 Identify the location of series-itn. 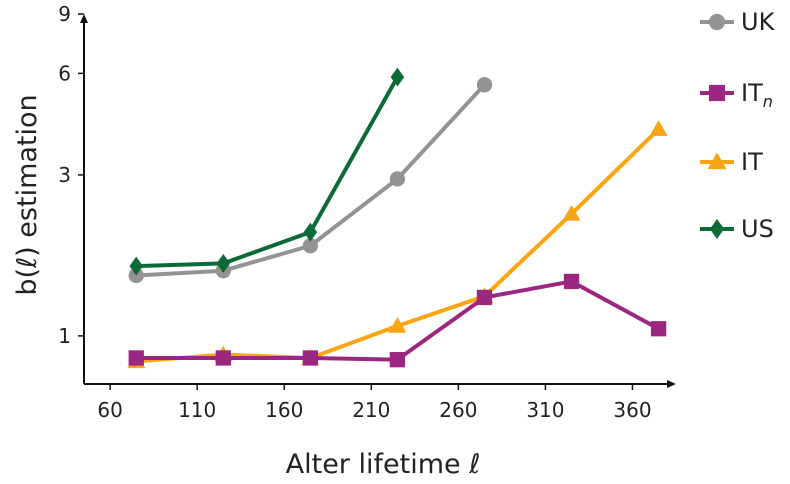
(397, 320).